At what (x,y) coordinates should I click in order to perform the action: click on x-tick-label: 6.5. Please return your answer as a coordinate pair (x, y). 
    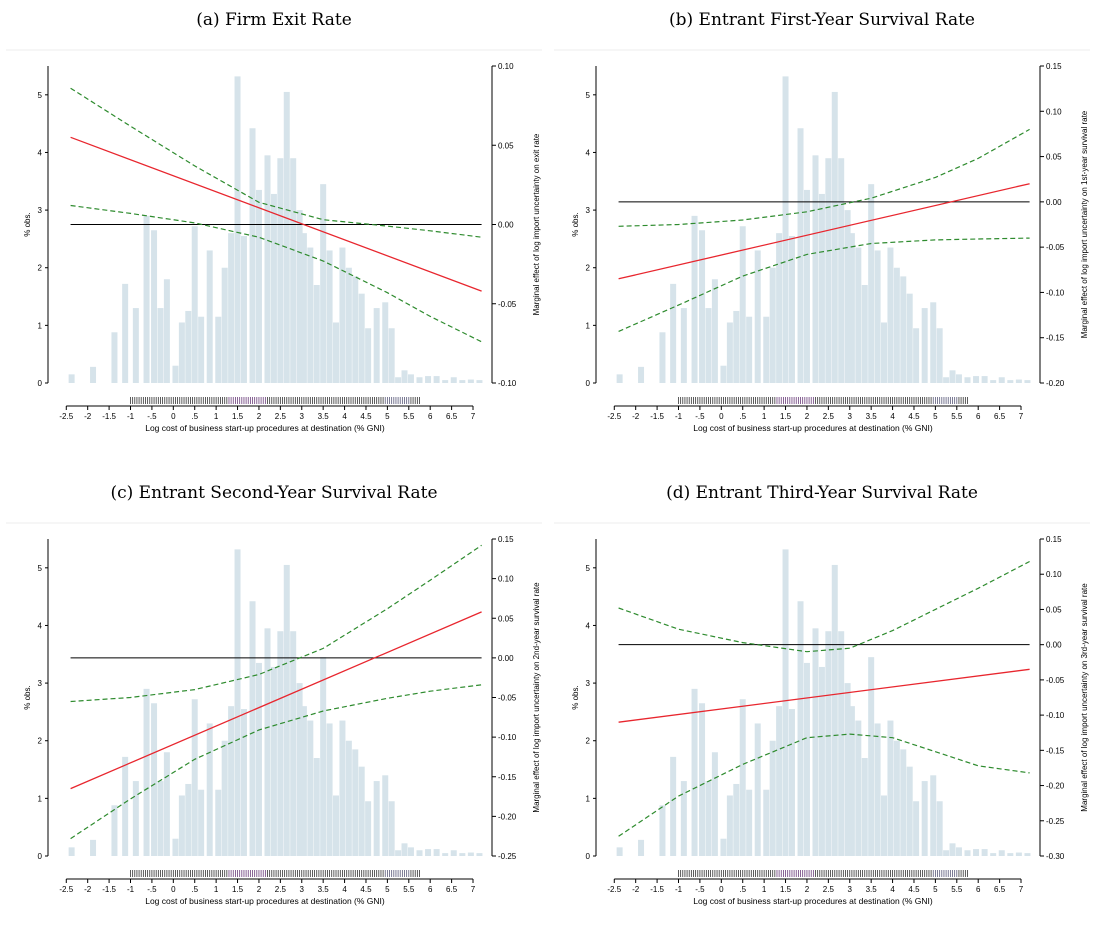
    Looking at the image, I should click on (1000, 416).